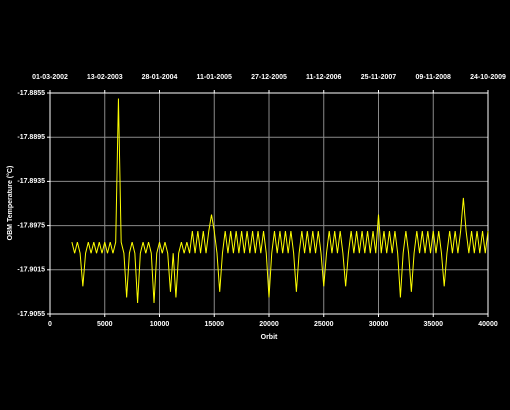  I want to click on x2-tick-label: 28-01-2004, so click(160, 77).